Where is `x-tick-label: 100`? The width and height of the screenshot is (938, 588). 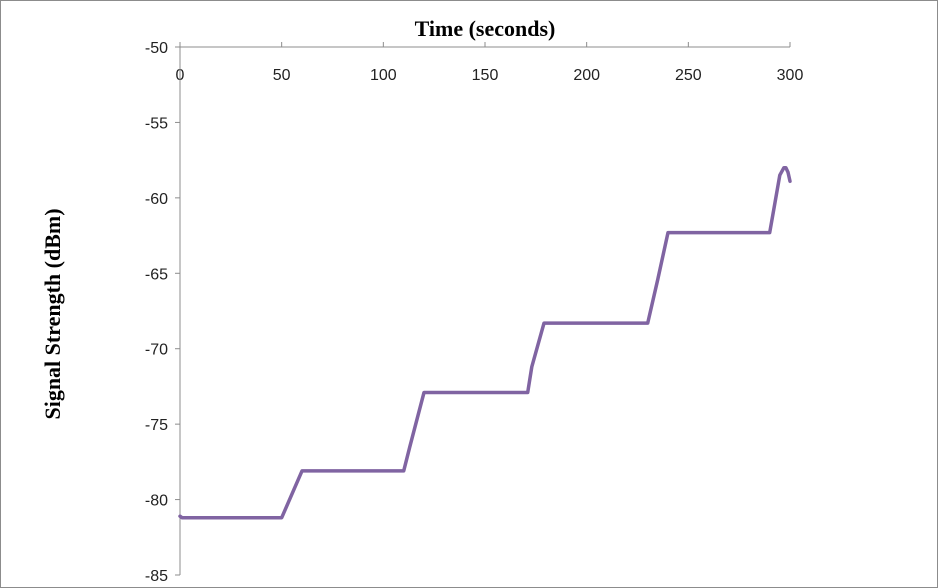
x-tick-label: 100 is located at coordinates (383, 75).